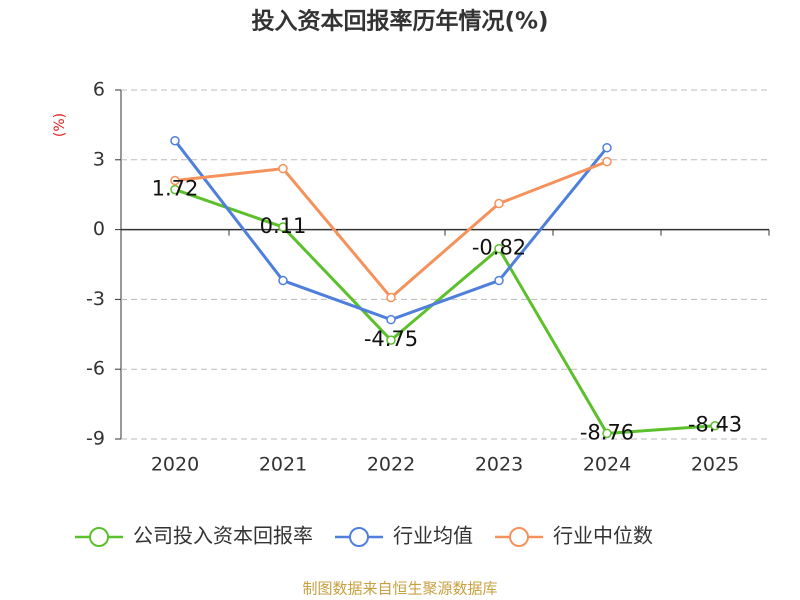  What do you see at coordinates (223, 536) in the screenshot?
I see `legend-label: 公司投入资本回报率` at bounding box center [223, 536].